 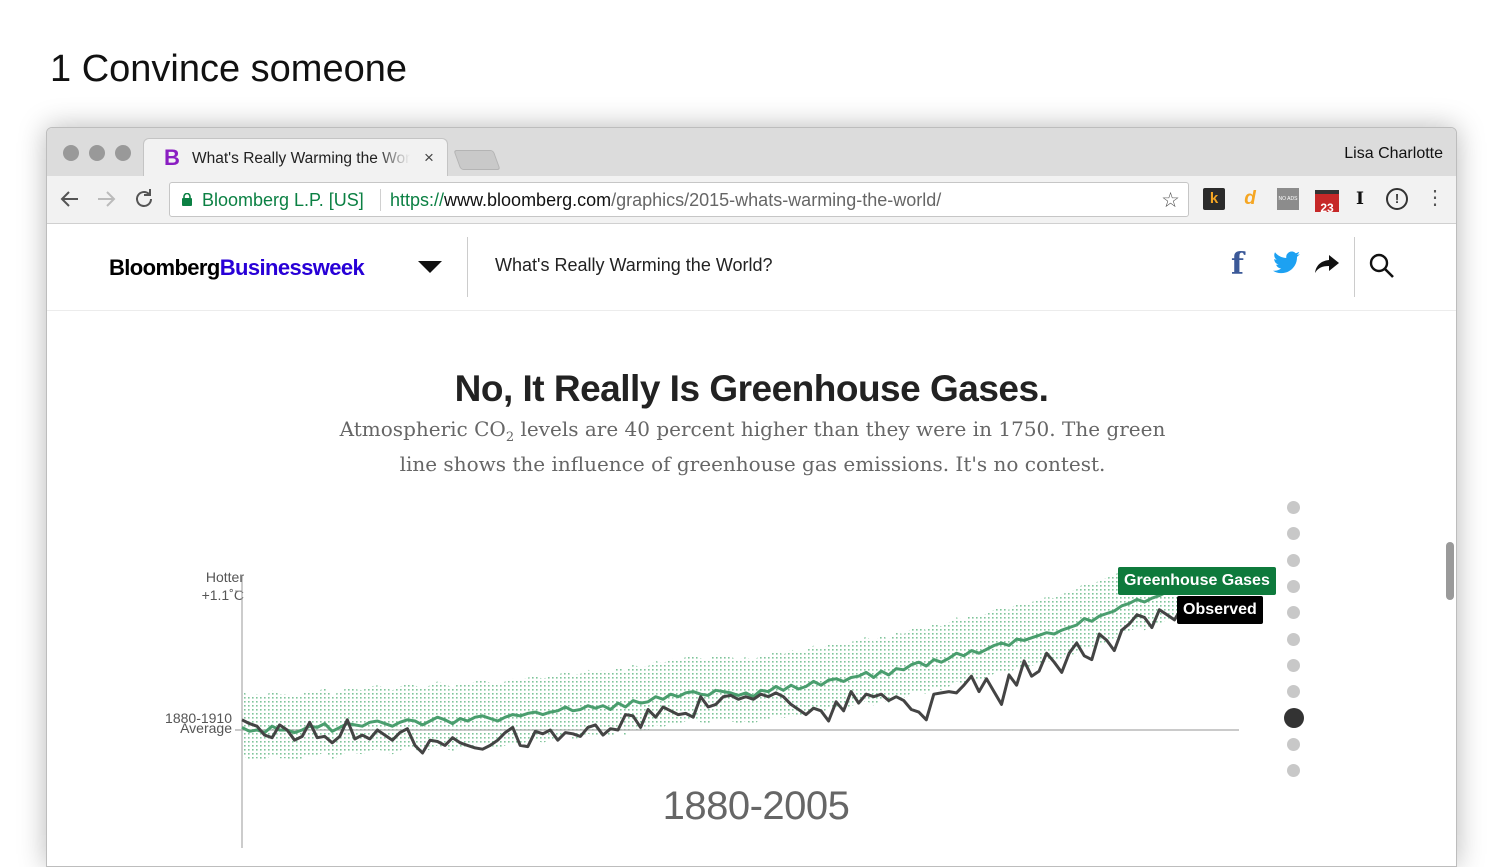 I want to click on calendar-extension-icon: 23, so click(x=1327, y=202).